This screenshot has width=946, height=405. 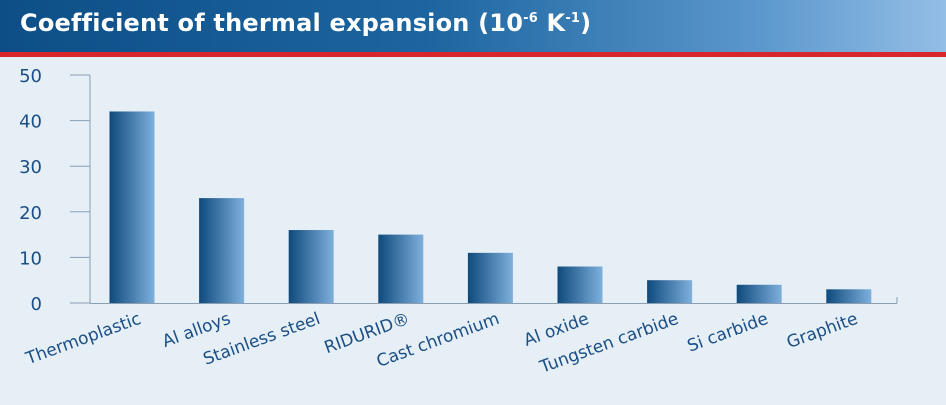 What do you see at coordinates (30, 213) in the screenshot?
I see `y-tick-label: 20` at bounding box center [30, 213].